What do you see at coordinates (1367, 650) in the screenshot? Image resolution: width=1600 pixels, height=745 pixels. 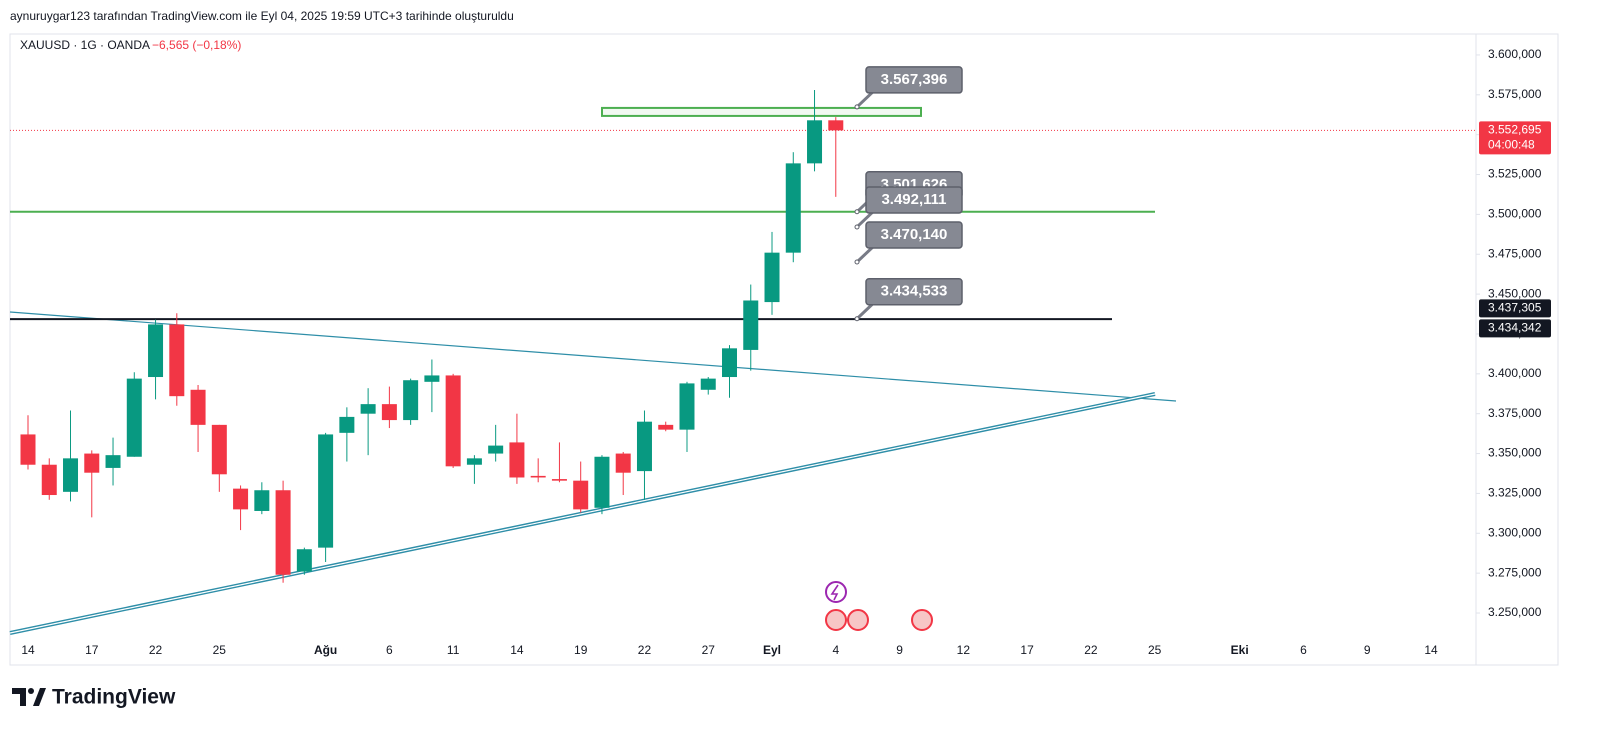 I see `x-tick-label: 9` at bounding box center [1367, 650].